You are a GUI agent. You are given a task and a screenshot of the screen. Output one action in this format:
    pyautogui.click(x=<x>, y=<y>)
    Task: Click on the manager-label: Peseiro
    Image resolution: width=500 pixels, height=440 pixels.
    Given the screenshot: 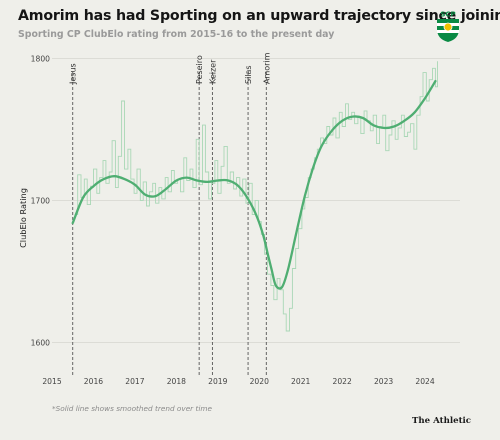 What is the action you would take?
    pyautogui.click(x=199, y=69)
    